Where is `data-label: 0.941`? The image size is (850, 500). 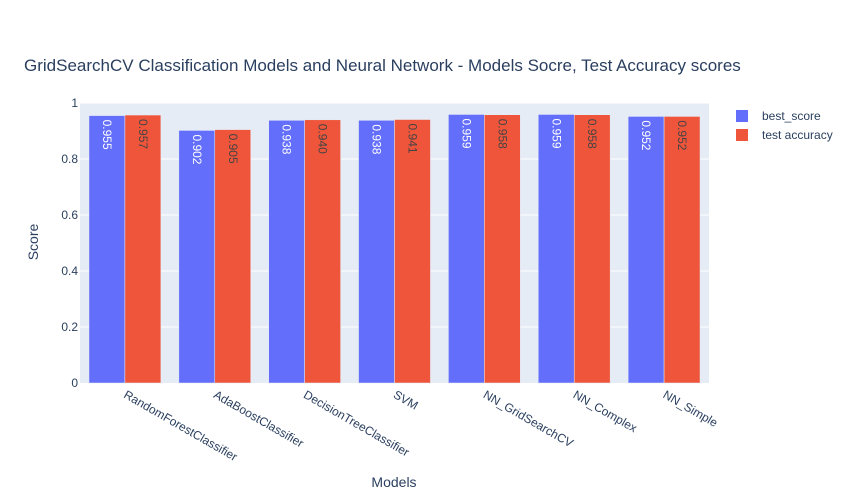 data-label: 0.941 is located at coordinates (412, 139).